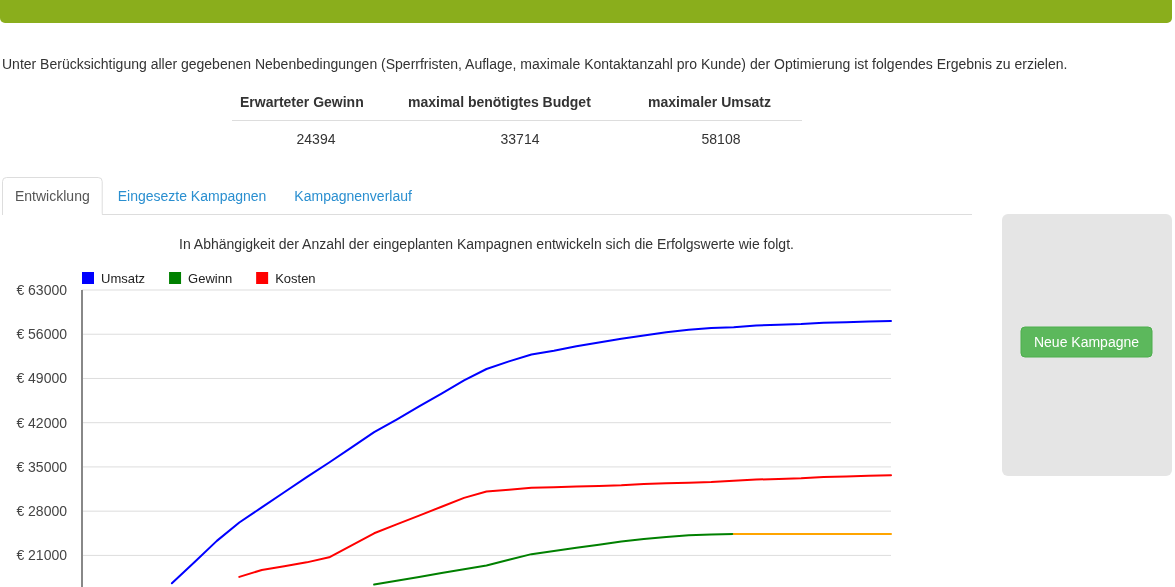  What do you see at coordinates (52, 196) in the screenshot?
I see `text: Entwicklung` at bounding box center [52, 196].